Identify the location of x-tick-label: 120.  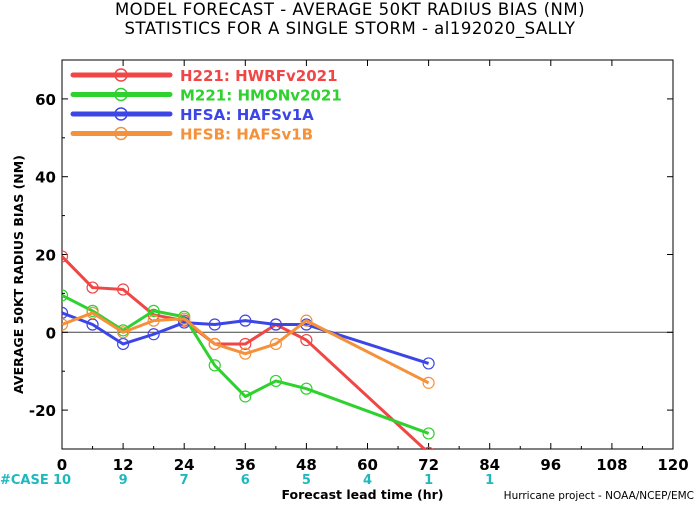
(672, 465).